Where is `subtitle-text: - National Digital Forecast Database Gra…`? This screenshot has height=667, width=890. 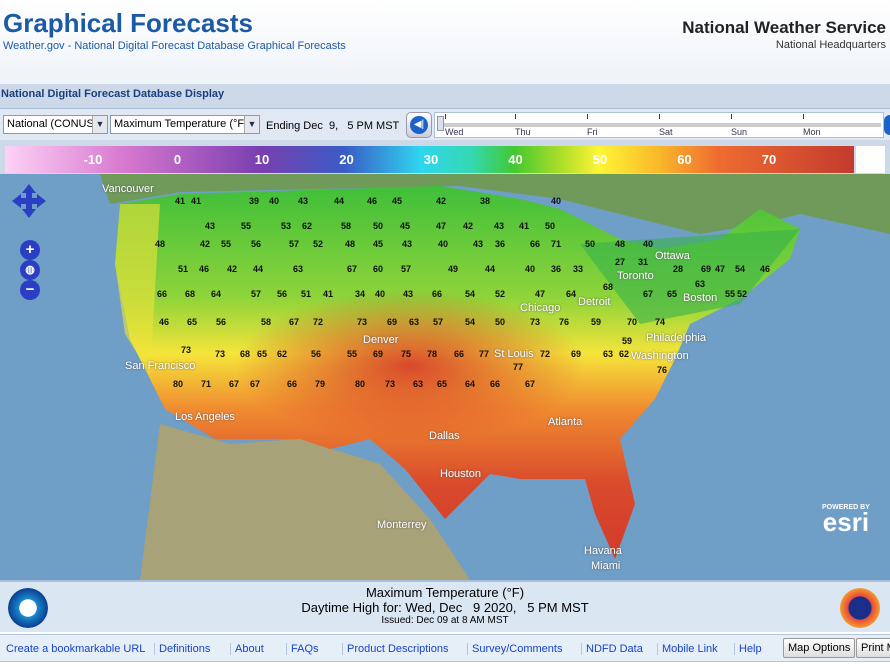
subtitle-text: - National Digital Forecast Database Gra… is located at coordinates (205, 46).